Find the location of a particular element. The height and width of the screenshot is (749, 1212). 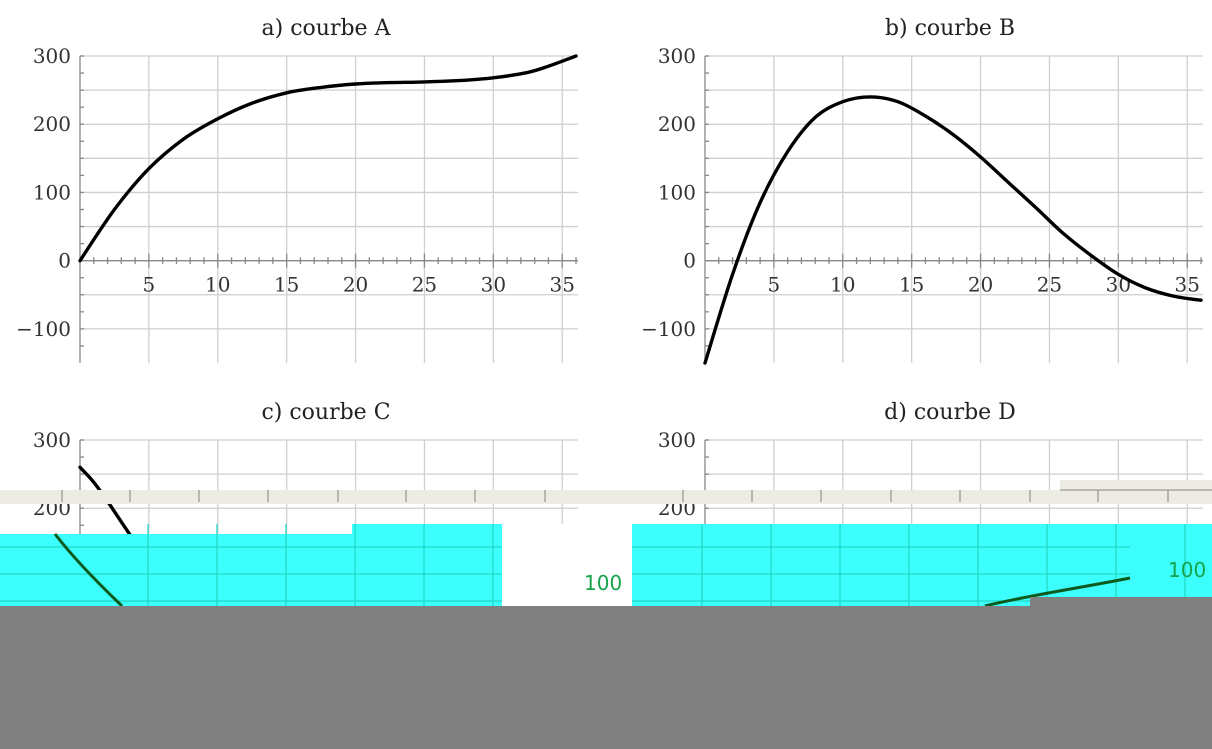

curve-c is located at coordinates (107, 504).